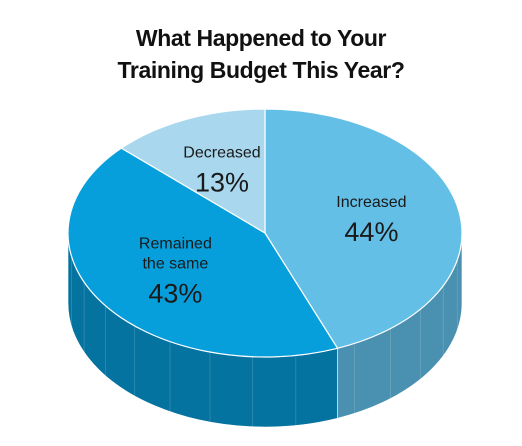 The width and height of the screenshot is (522, 446). What do you see at coordinates (175, 293) in the screenshot?
I see `slice-value-1: 43%` at bounding box center [175, 293].